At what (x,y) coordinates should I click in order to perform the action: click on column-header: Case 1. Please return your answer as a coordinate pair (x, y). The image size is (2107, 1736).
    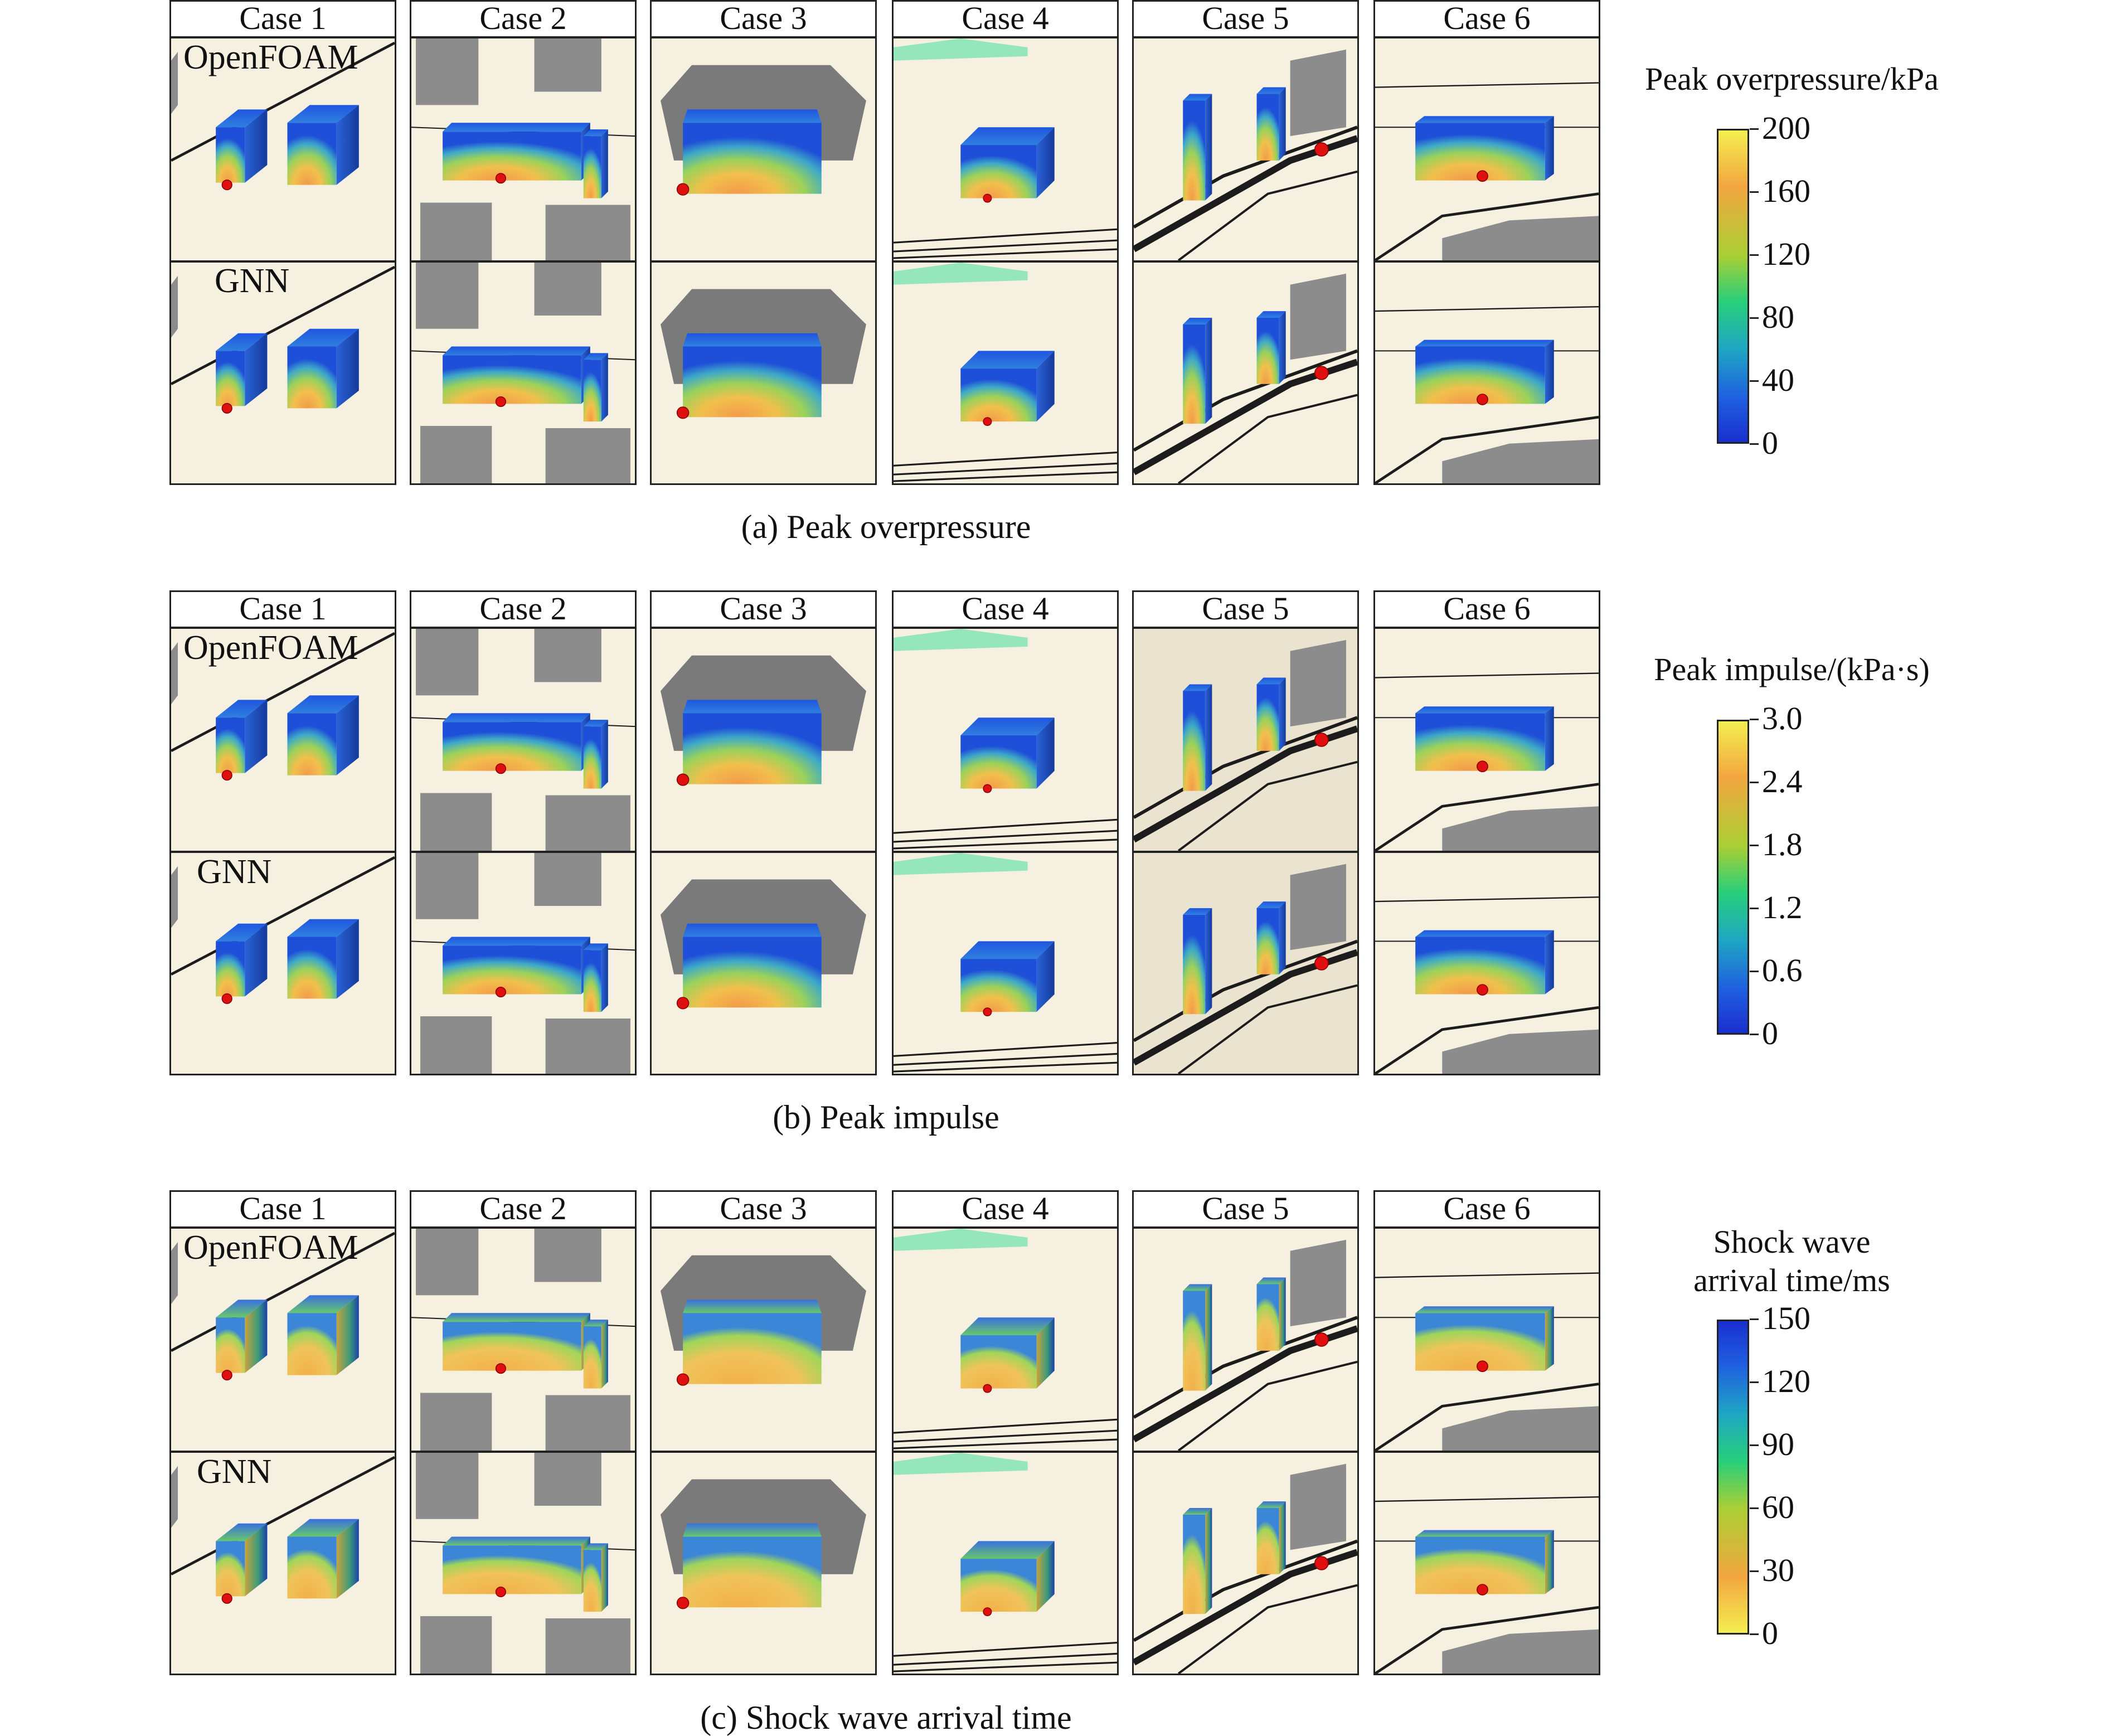
    Looking at the image, I should click on (282, 1209).